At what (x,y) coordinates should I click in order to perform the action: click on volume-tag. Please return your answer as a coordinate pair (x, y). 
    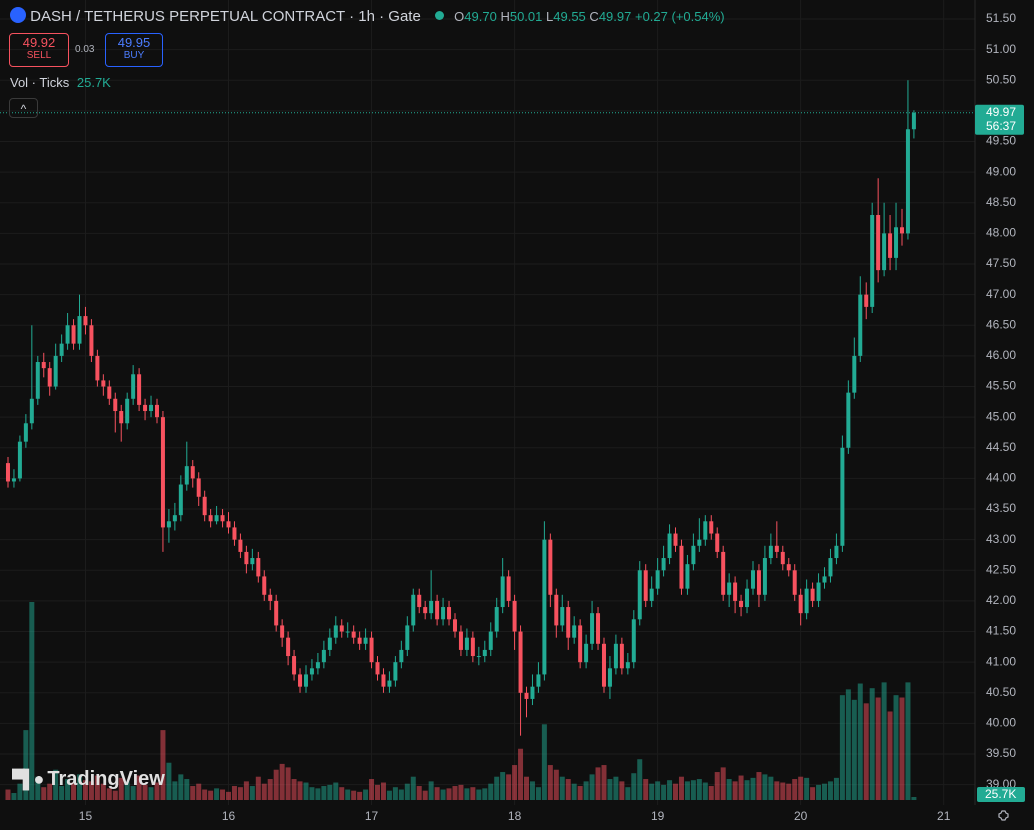
    Looking at the image, I should click on (1001, 794).